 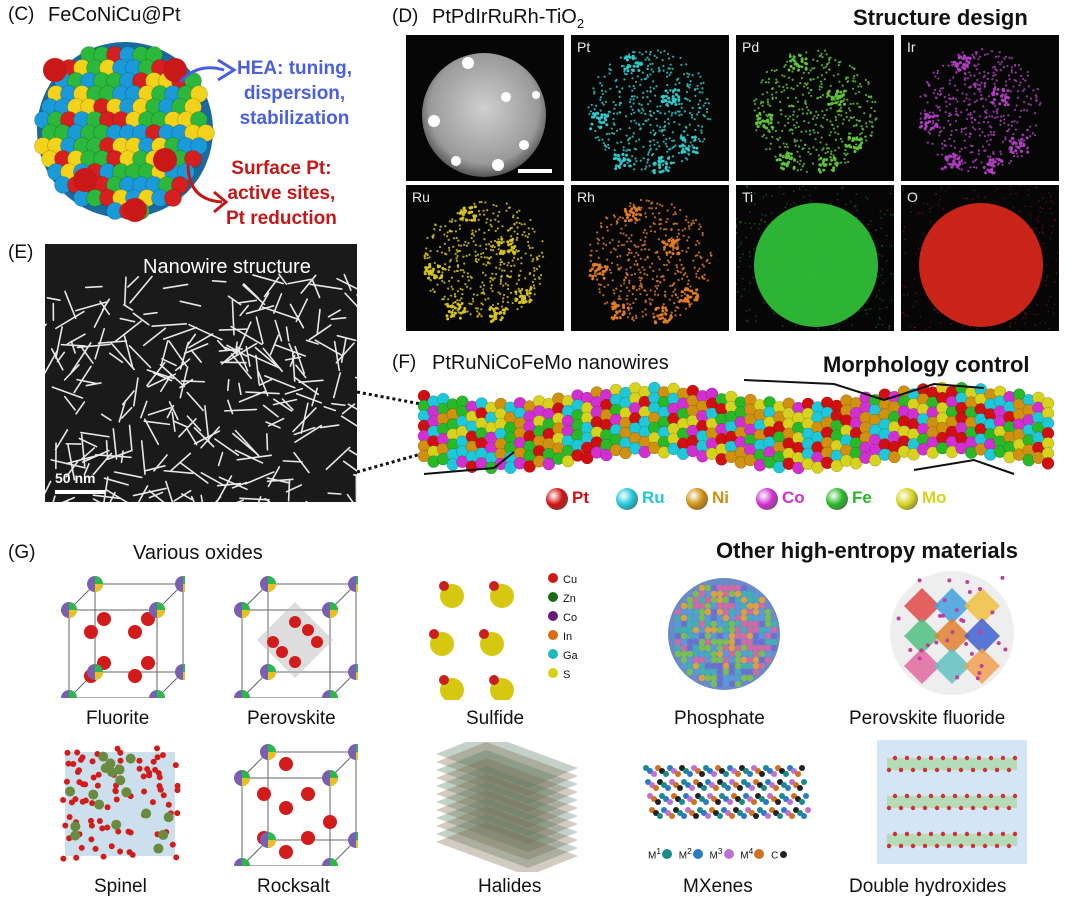 What do you see at coordinates (294, 118) in the screenshot?
I see `hea-line-3: stabilization` at bounding box center [294, 118].